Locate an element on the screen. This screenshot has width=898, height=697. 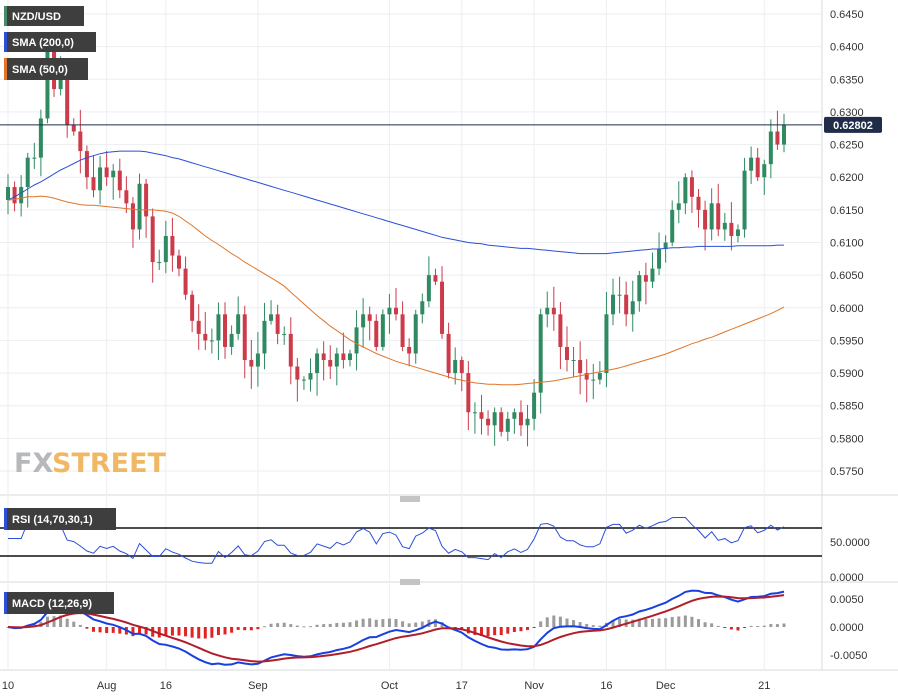
legend-sma200: SMA (200,0) is located at coordinates (50, 42).